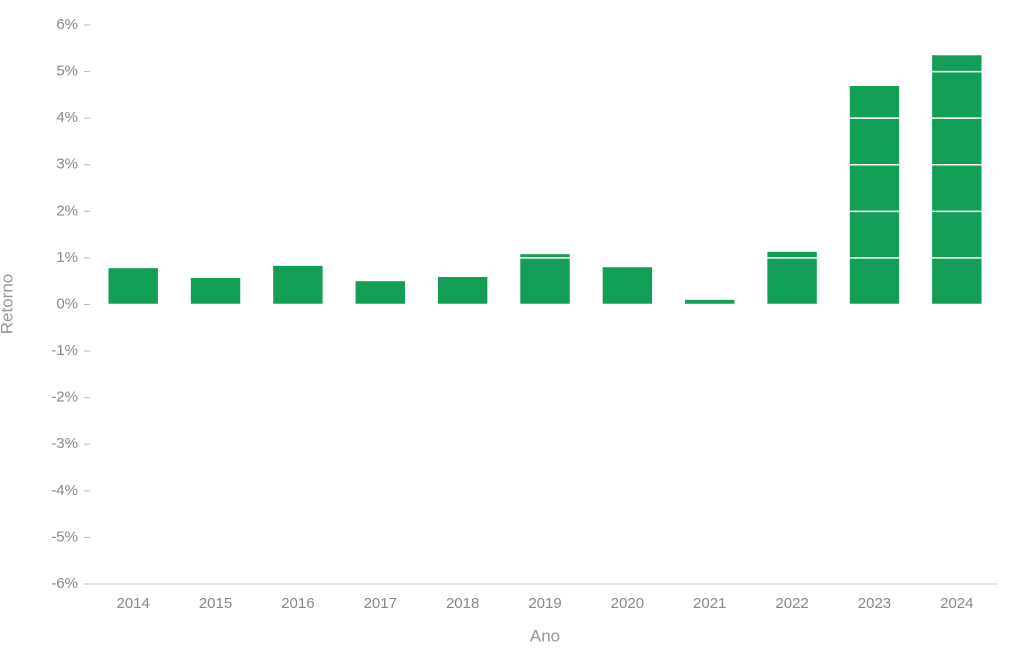  I want to click on y-tick-label: -3%, so click(64, 443).